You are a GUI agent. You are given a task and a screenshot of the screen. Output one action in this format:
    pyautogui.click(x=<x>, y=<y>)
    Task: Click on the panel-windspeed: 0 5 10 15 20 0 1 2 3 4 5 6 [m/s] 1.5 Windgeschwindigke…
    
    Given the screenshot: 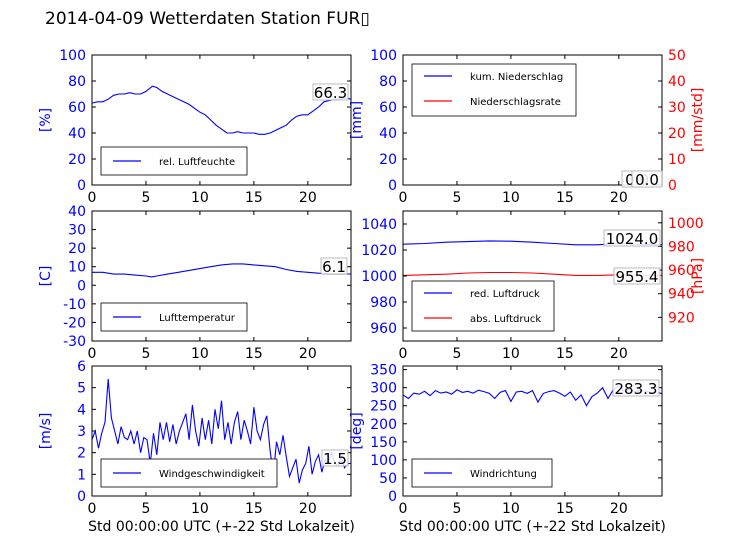 What is the action you would take?
    pyautogui.click(x=196, y=447)
    